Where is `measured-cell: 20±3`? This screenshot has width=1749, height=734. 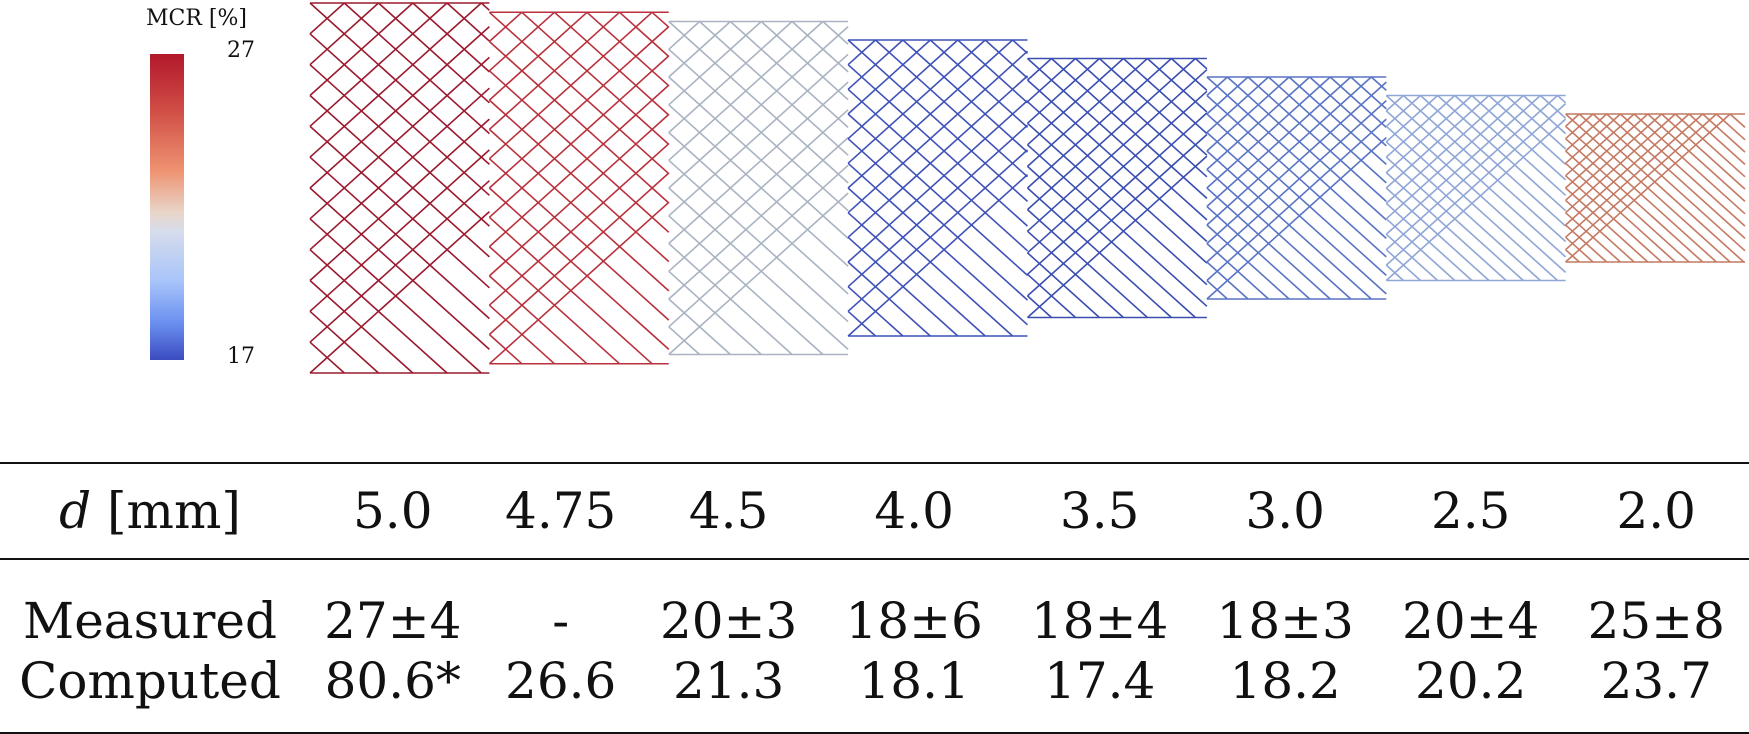 measured-cell: 20±3 is located at coordinates (728, 621).